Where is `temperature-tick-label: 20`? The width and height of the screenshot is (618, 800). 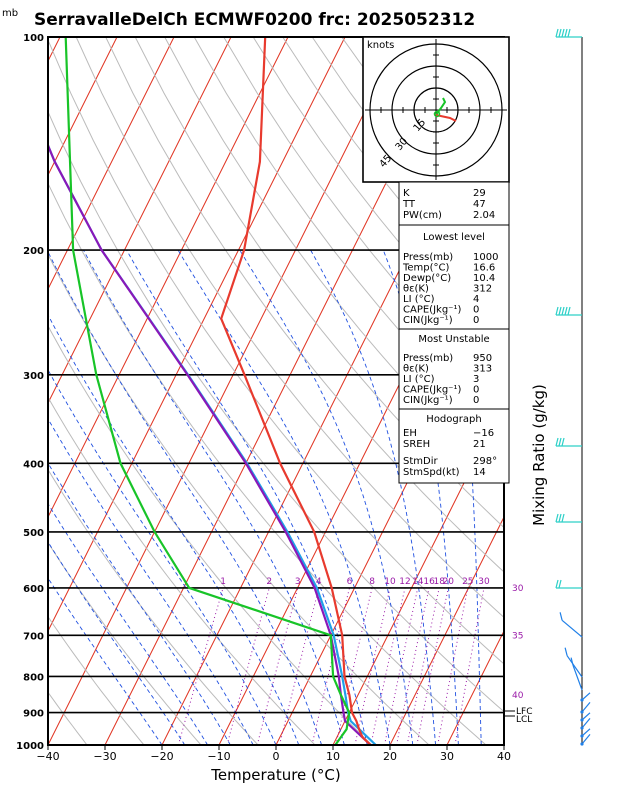
temperature-tick-label: 20 is located at coordinates (390, 756).